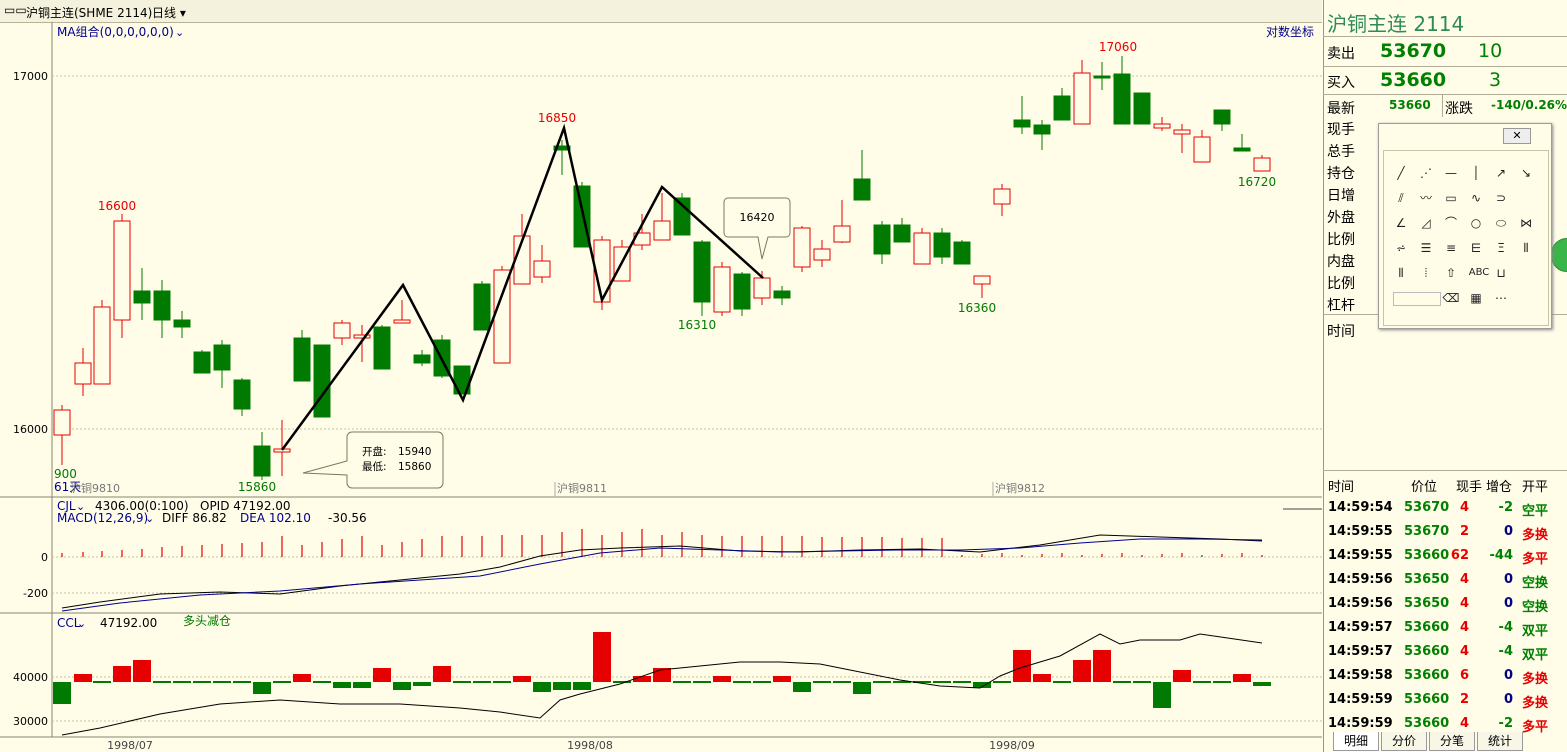 This screenshot has width=1567, height=752. What do you see at coordinates (1451, 198) in the screenshot?
I see `rectangle-icon: ▭` at bounding box center [1451, 198].